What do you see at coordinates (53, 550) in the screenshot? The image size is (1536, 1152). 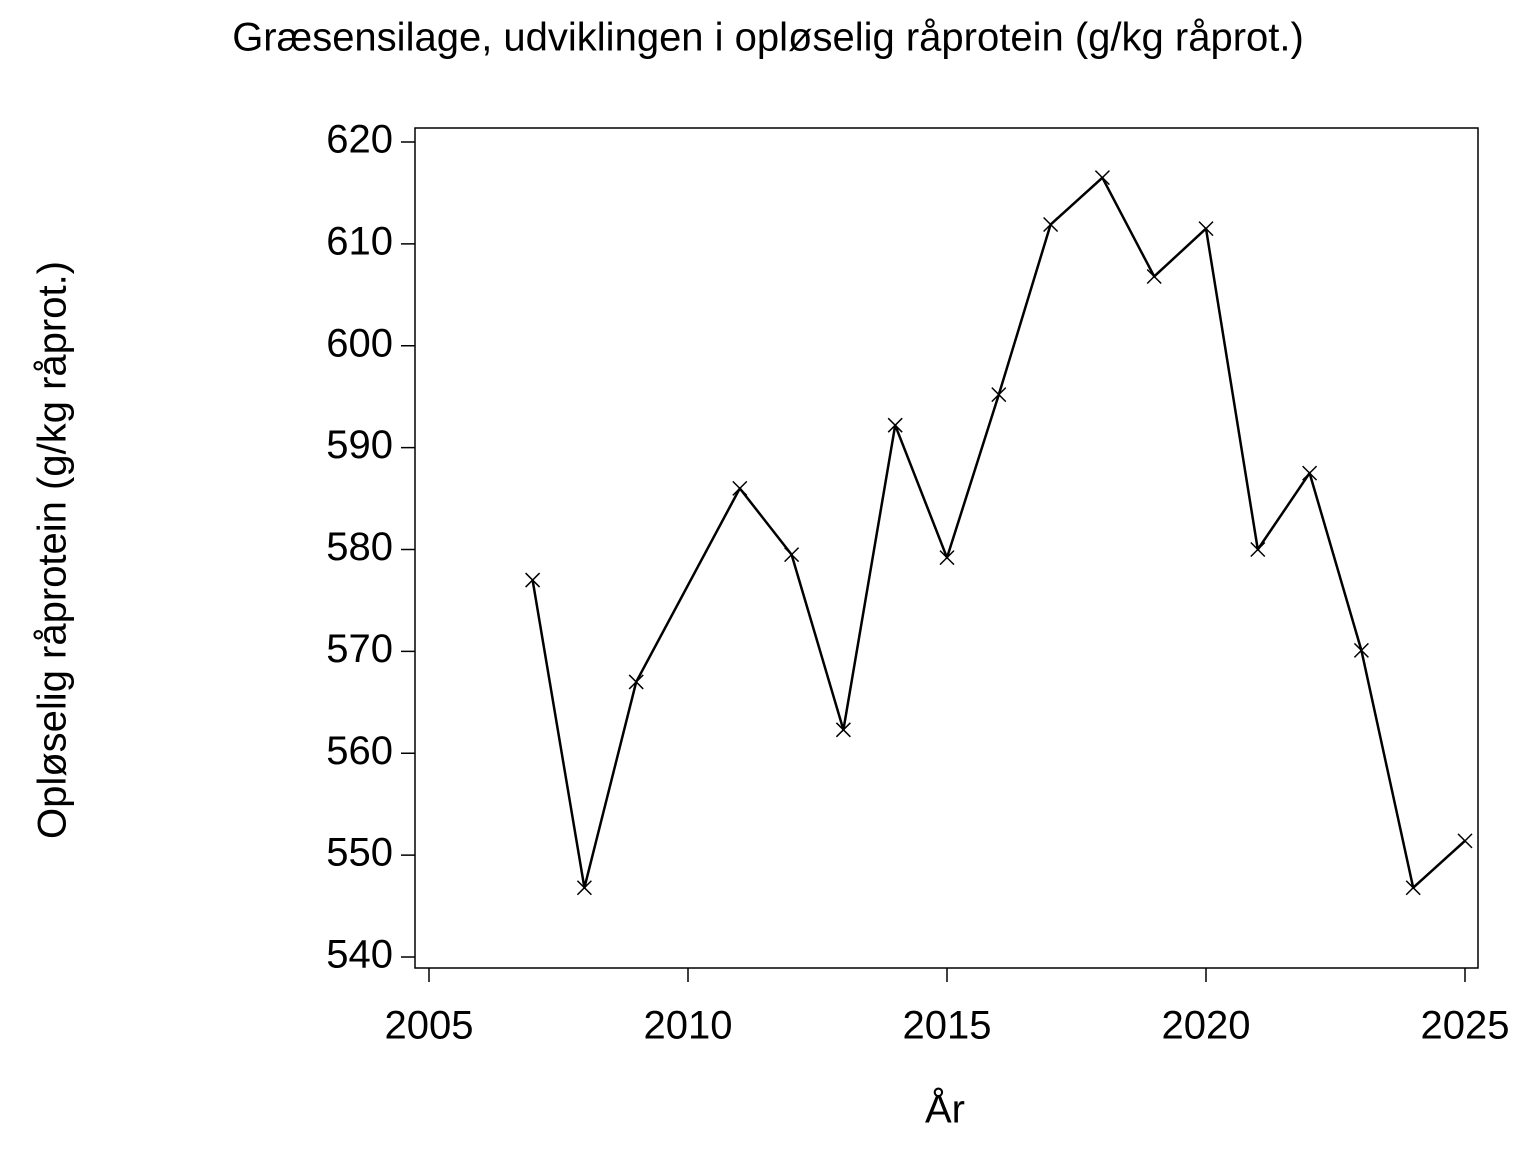 I see `y-axis-label: Opløselig råprotein (g/kg råprot.)` at bounding box center [53, 550].